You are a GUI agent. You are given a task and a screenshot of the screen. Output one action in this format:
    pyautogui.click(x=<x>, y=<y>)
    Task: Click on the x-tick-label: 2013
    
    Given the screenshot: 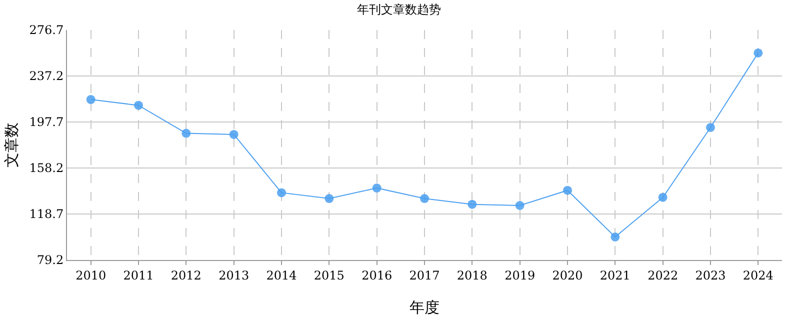 What is the action you would take?
    pyautogui.click(x=234, y=275)
    